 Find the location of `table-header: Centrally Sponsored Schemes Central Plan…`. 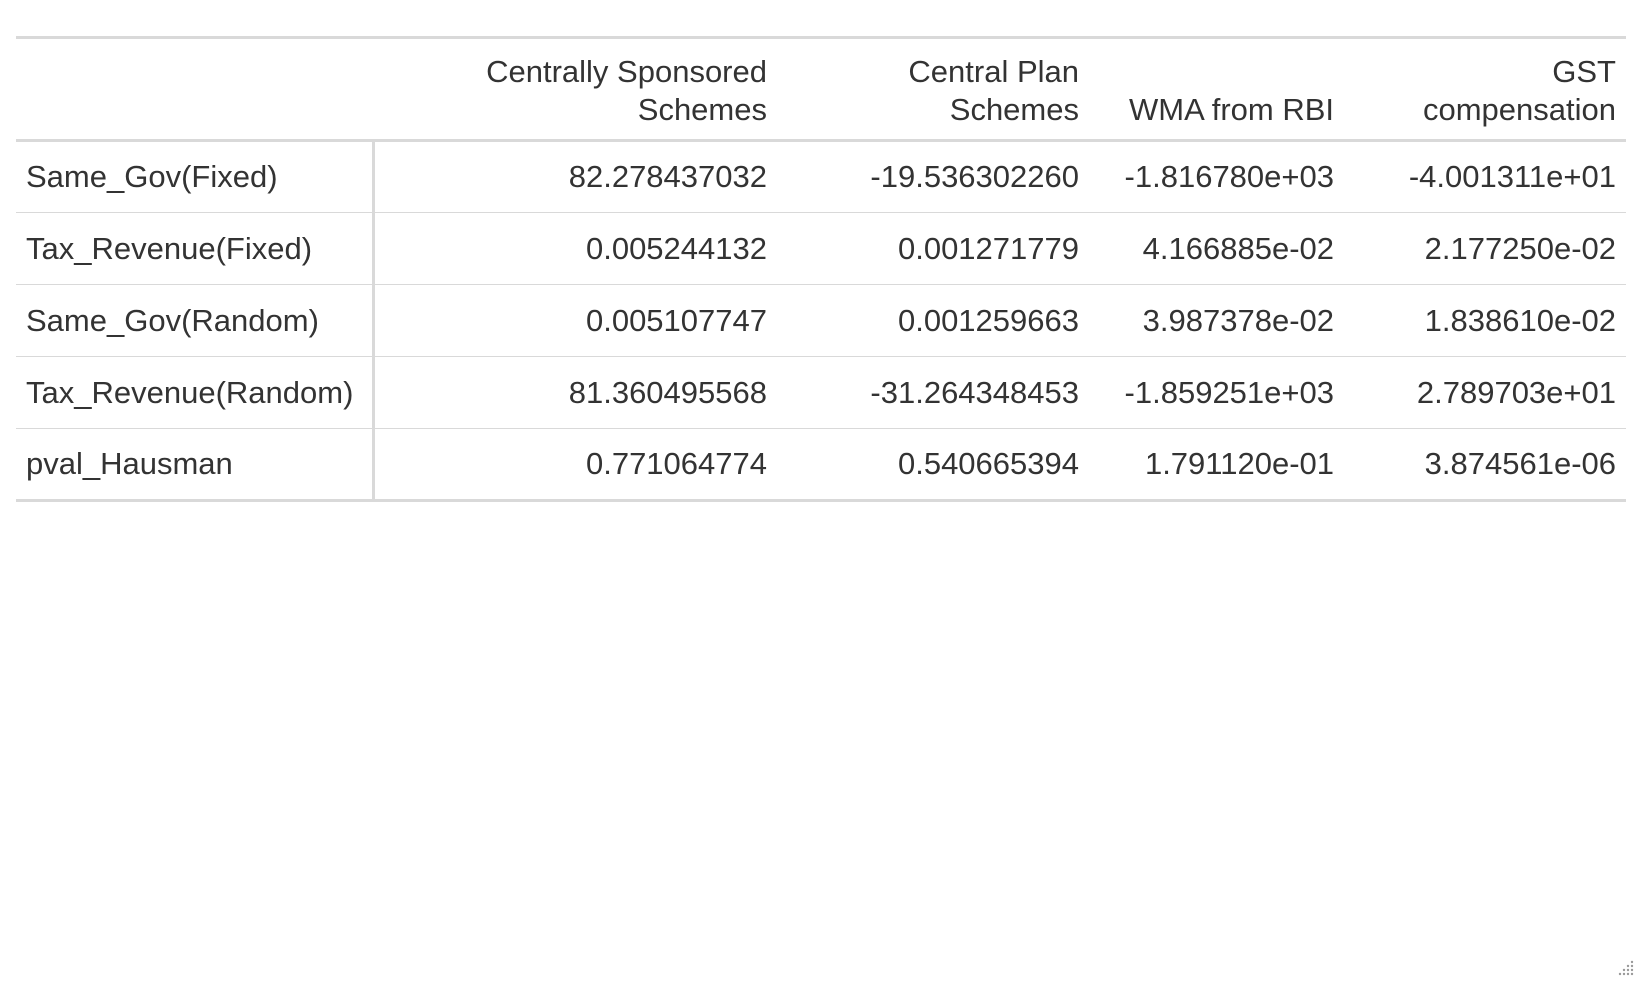

table-header: Centrally Sponsored Schemes Central Plan… is located at coordinates (821, 89).